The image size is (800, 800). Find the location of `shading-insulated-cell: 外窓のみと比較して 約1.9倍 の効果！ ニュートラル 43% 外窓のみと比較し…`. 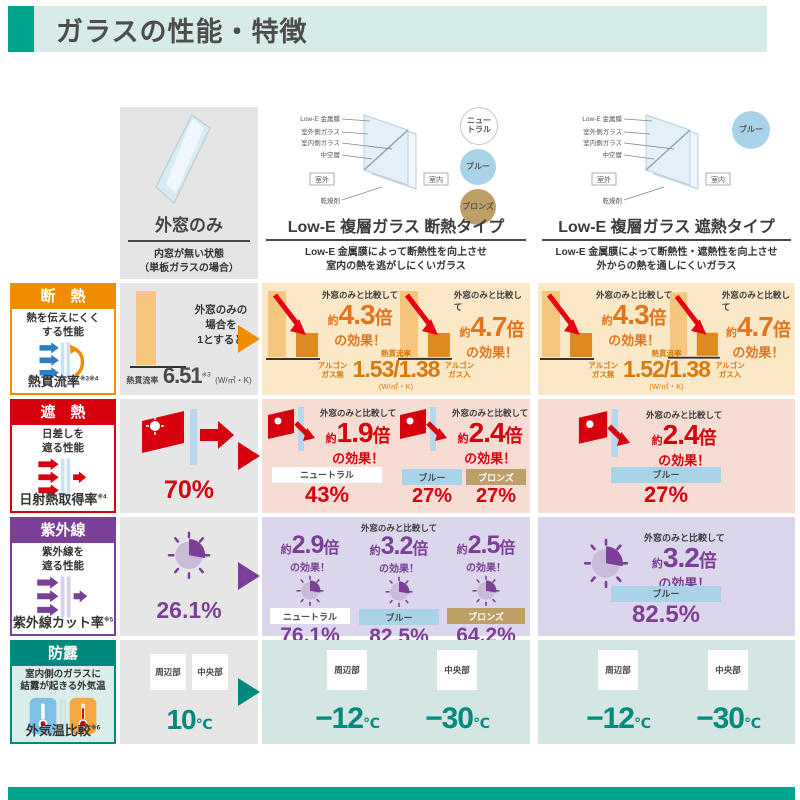

shading-insulated-cell: 外窓のみと比較して 約1.9倍 の効果！ ニュートラル 43% 外窓のみと比較し… is located at coordinates (396, 456).